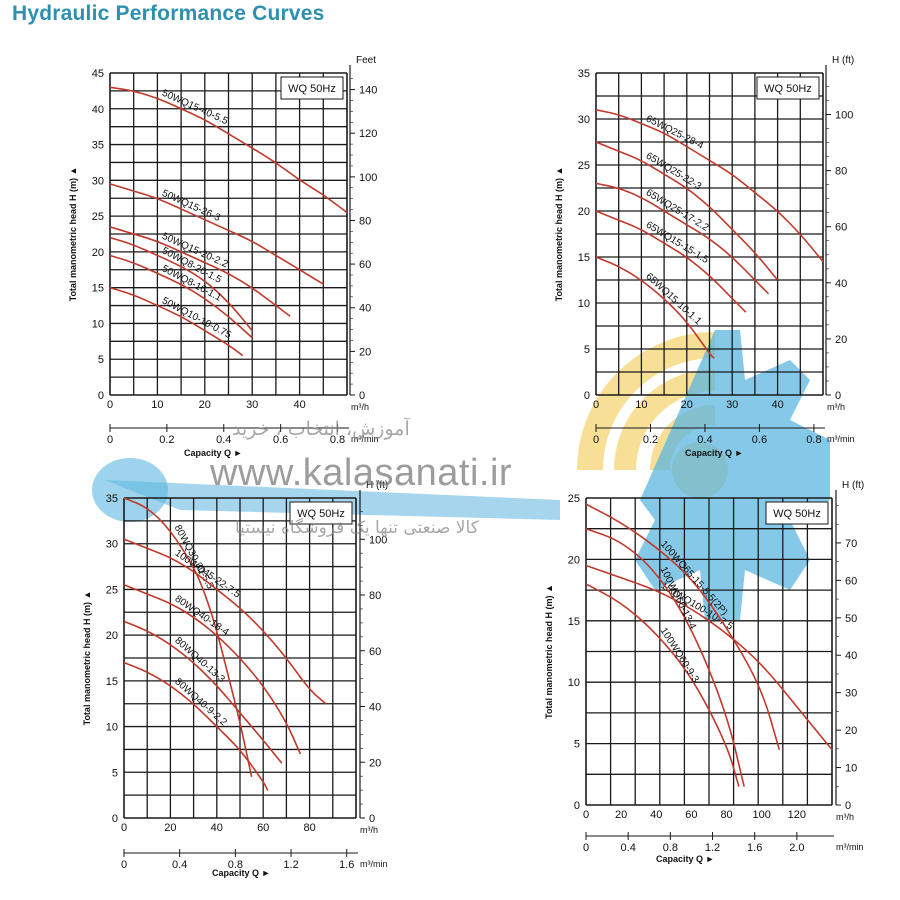 This screenshot has height=900, width=900. What do you see at coordinates (98, 110) in the screenshot?
I see `y-tick-label: 40` at bounding box center [98, 110].